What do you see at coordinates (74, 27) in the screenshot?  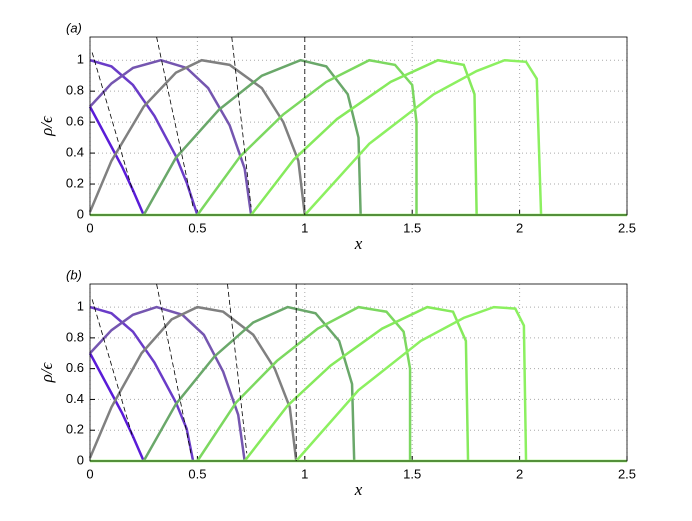 I see `panel-label: (a)` at bounding box center [74, 27].